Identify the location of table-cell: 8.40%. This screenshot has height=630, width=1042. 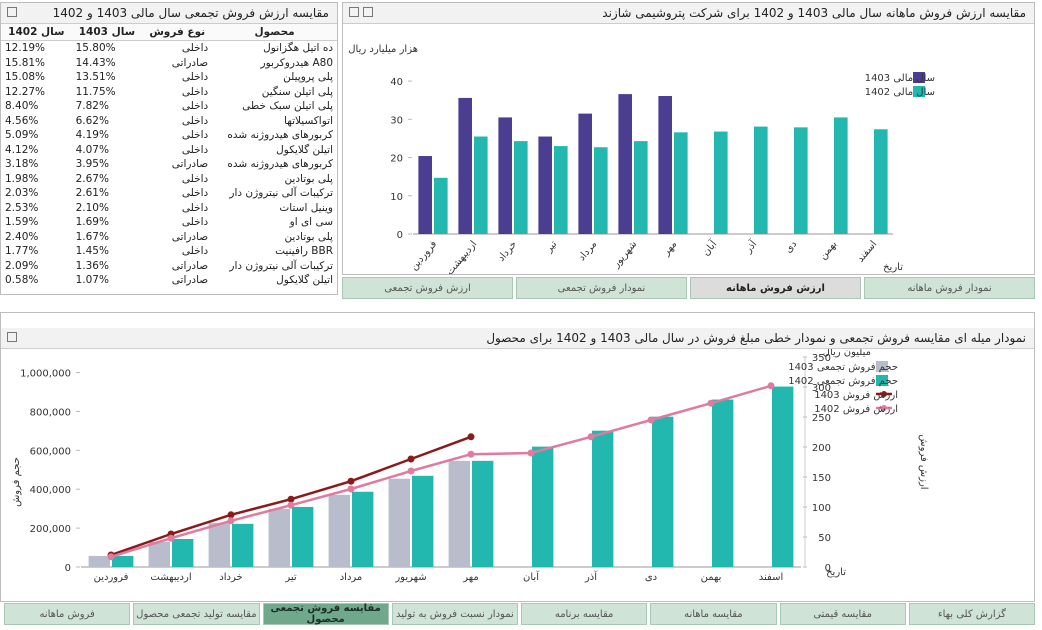
(22, 106).